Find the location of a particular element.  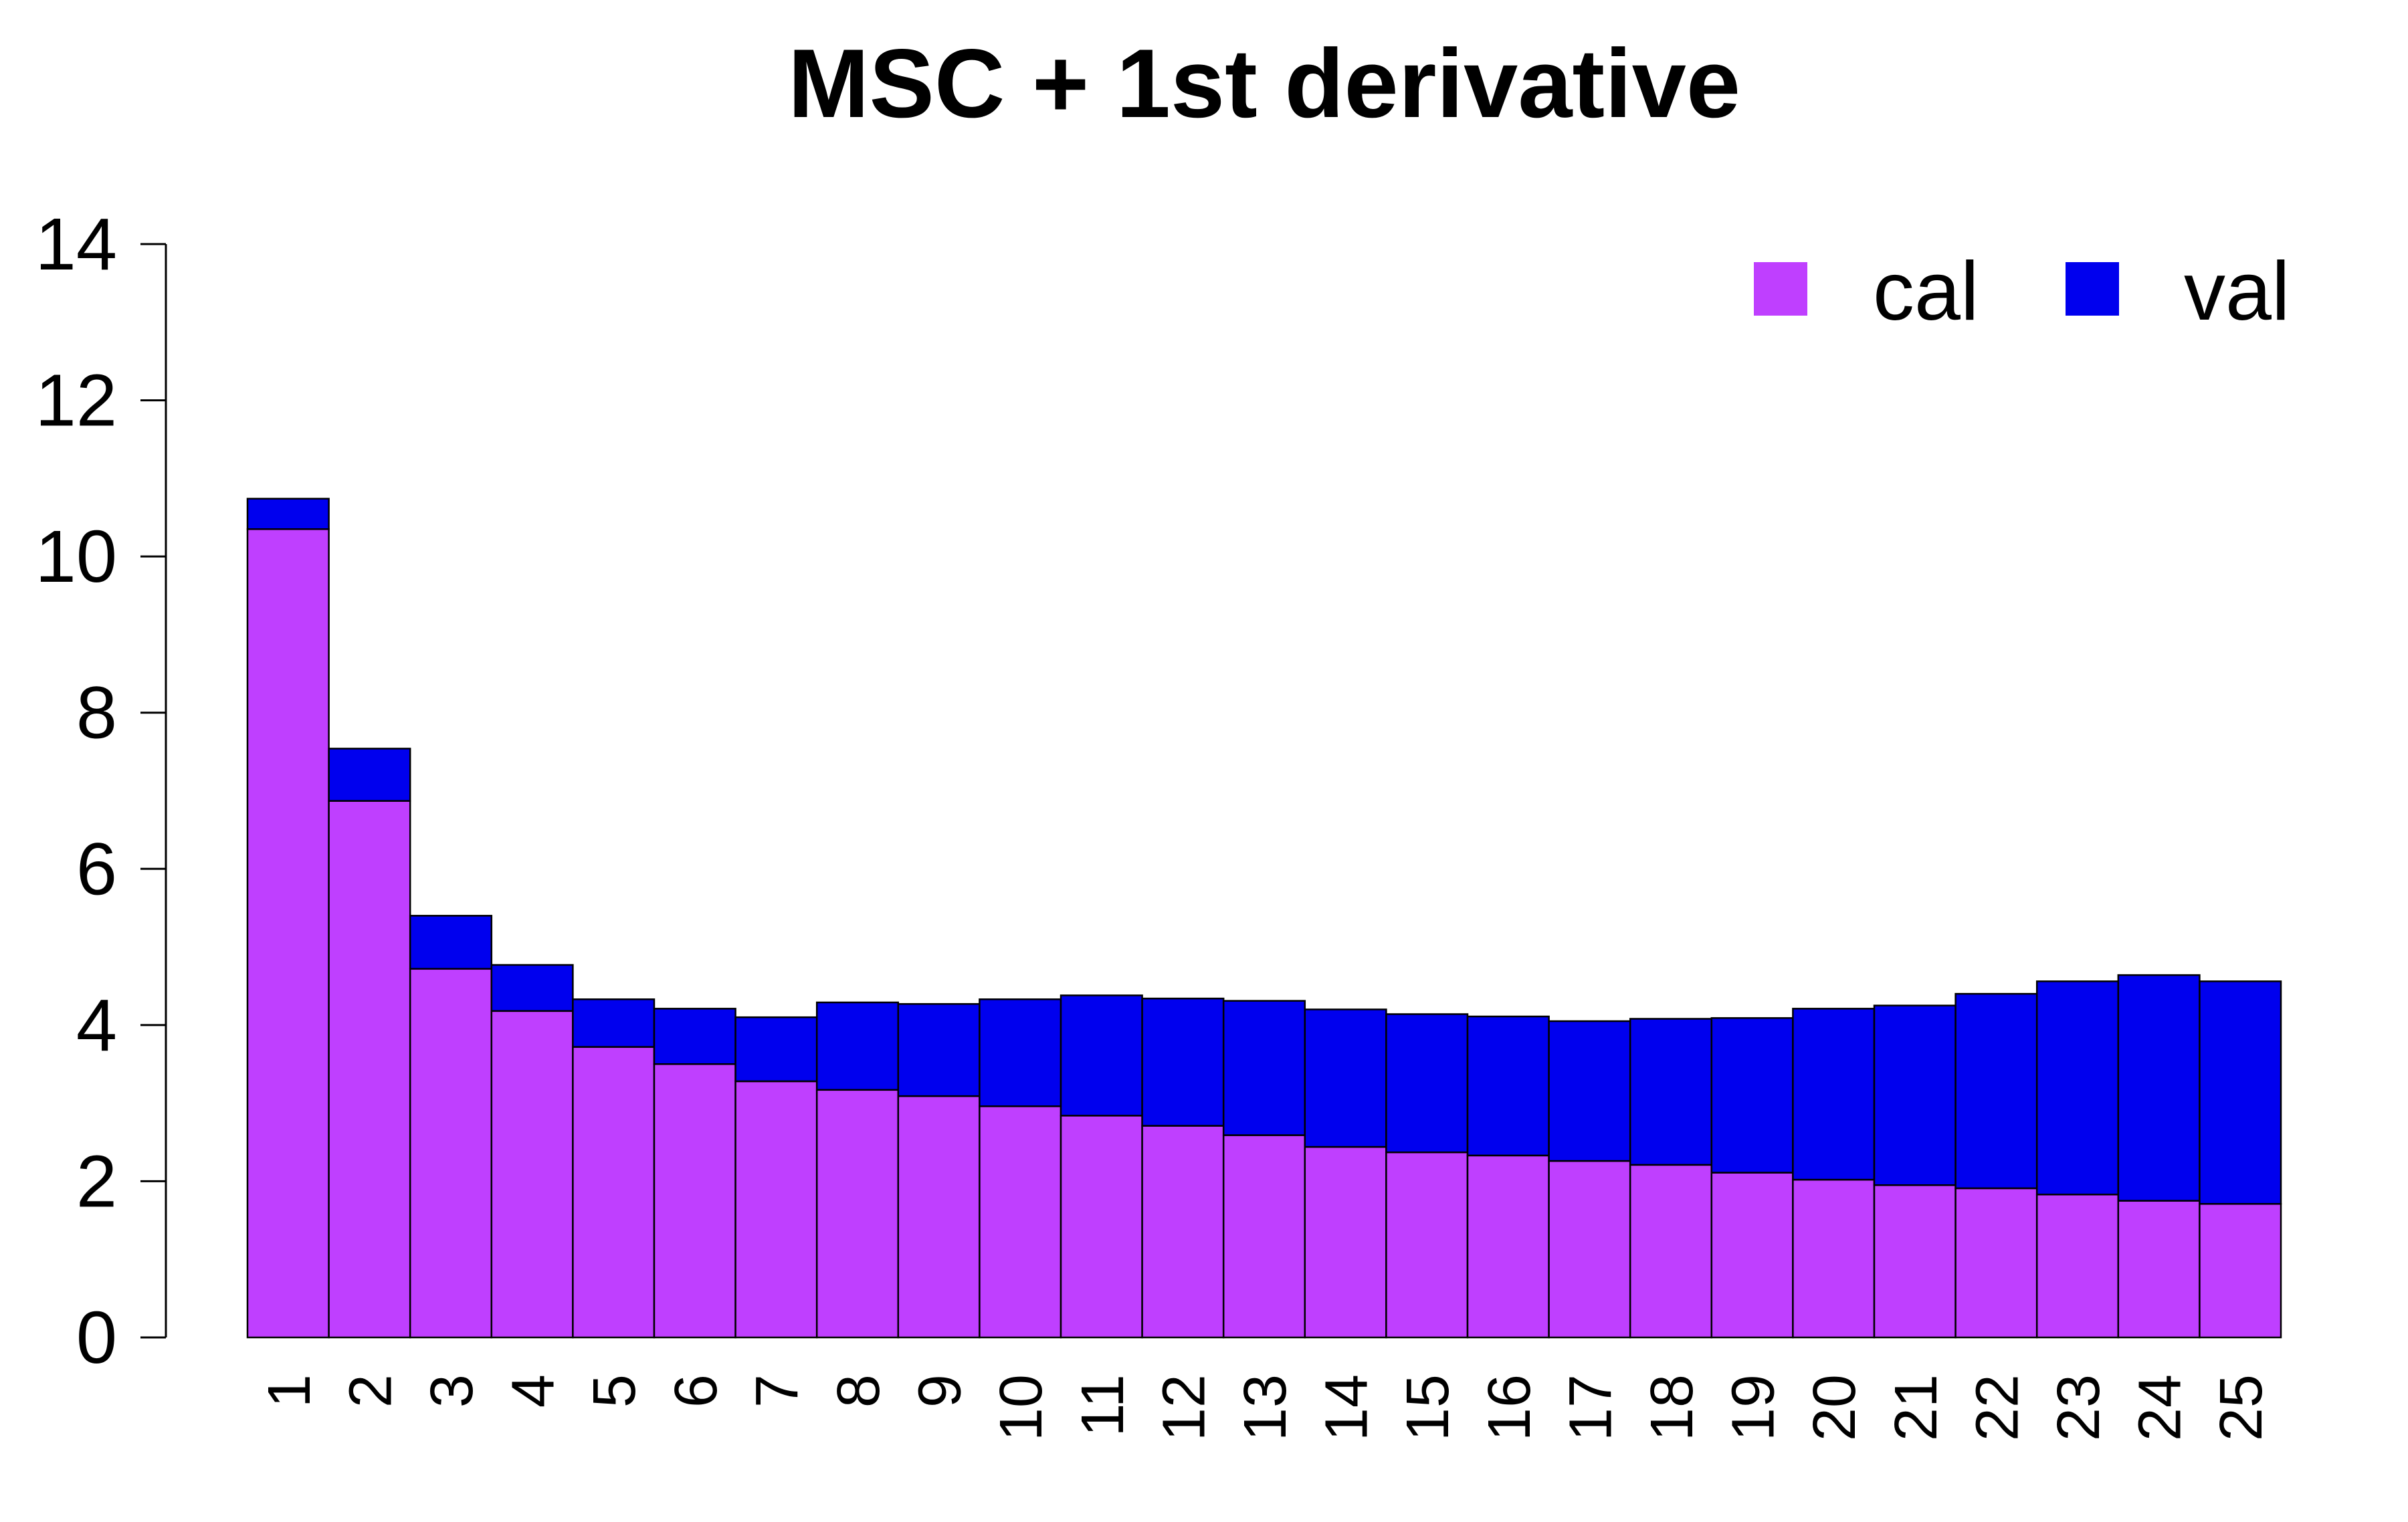

x-tick-label: 9 is located at coordinates (940, 1391).